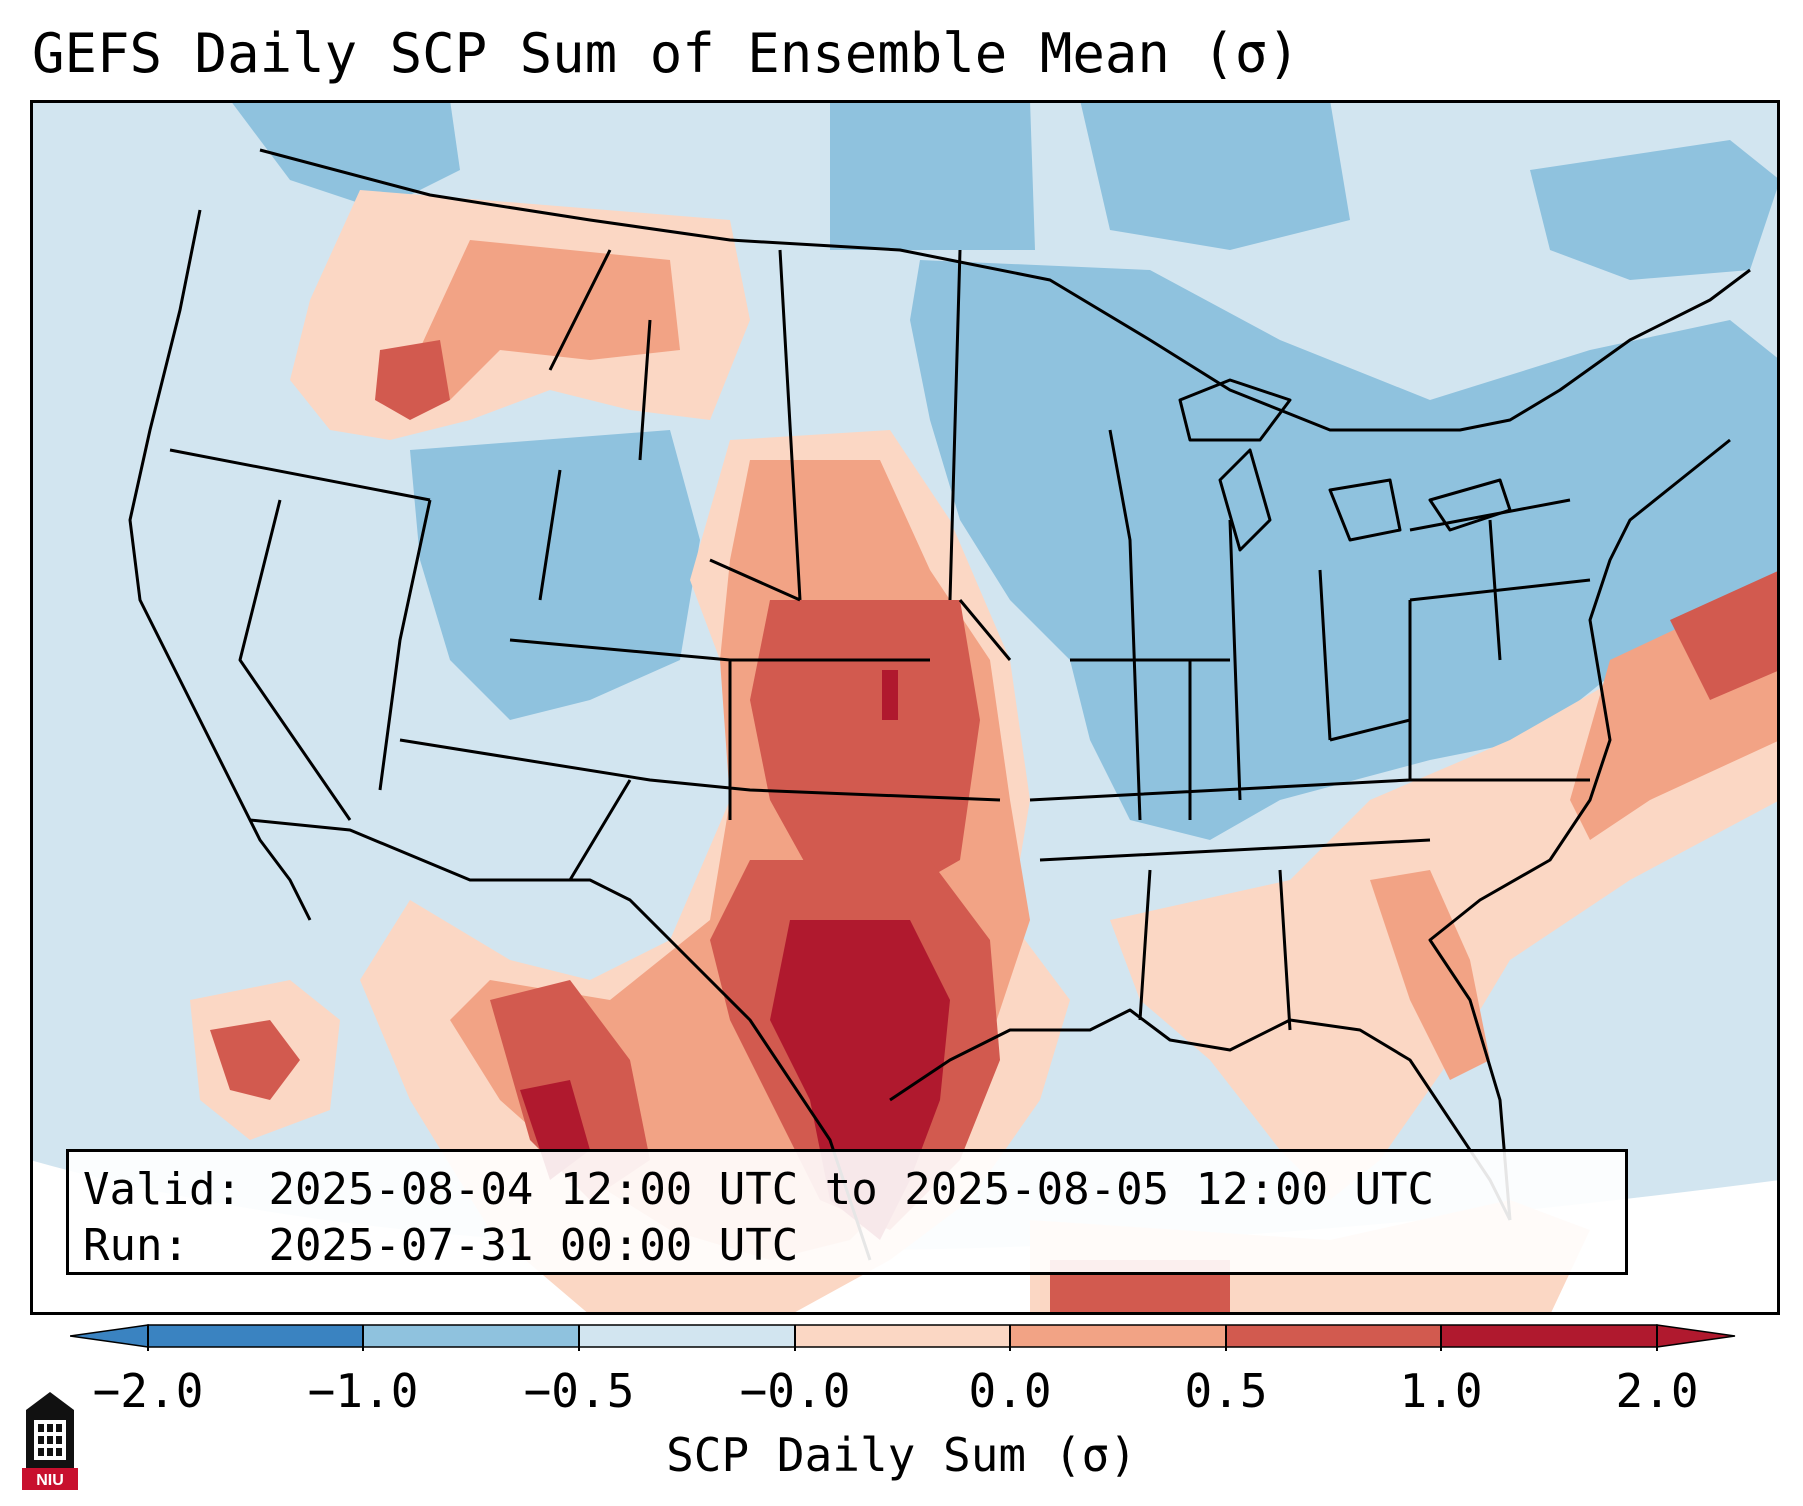 The width and height of the screenshot is (1803, 1506). Describe the element at coordinates (162, 1189) in the screenshot. I see `valid-label: Valid:` at that location.